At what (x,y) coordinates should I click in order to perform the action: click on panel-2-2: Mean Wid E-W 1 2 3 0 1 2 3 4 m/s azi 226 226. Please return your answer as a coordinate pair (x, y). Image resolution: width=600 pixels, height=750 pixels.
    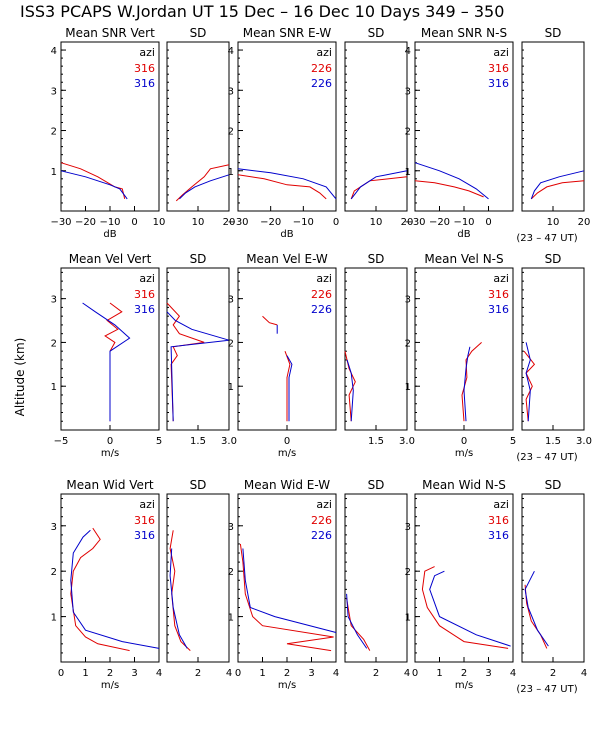
    Looking at the image, I should click on (284, 584).